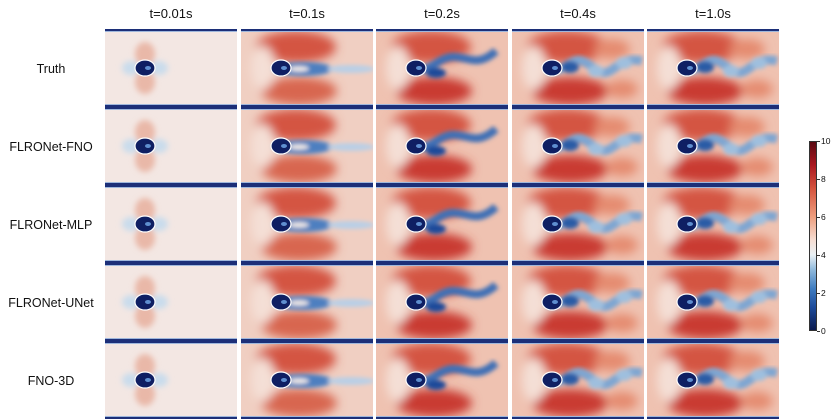  Describe the element at coordinates (307, 13) in the screenshot. I see `column-title-2: t=0.1s` at that location.